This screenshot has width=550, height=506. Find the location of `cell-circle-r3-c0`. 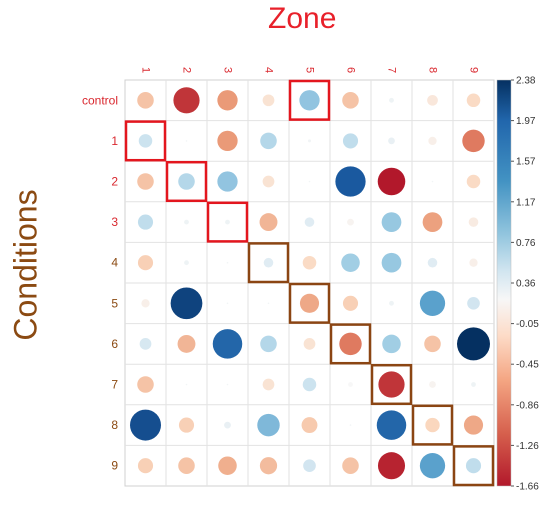

cell-circle-r3-c0 is located at coordinates (145, 222).